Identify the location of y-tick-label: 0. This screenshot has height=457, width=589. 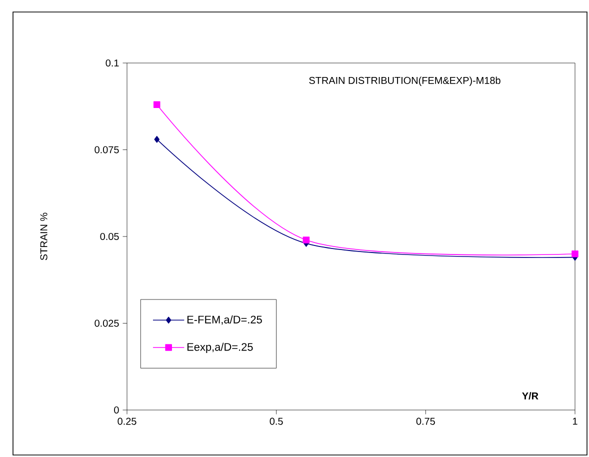
(116, 410).